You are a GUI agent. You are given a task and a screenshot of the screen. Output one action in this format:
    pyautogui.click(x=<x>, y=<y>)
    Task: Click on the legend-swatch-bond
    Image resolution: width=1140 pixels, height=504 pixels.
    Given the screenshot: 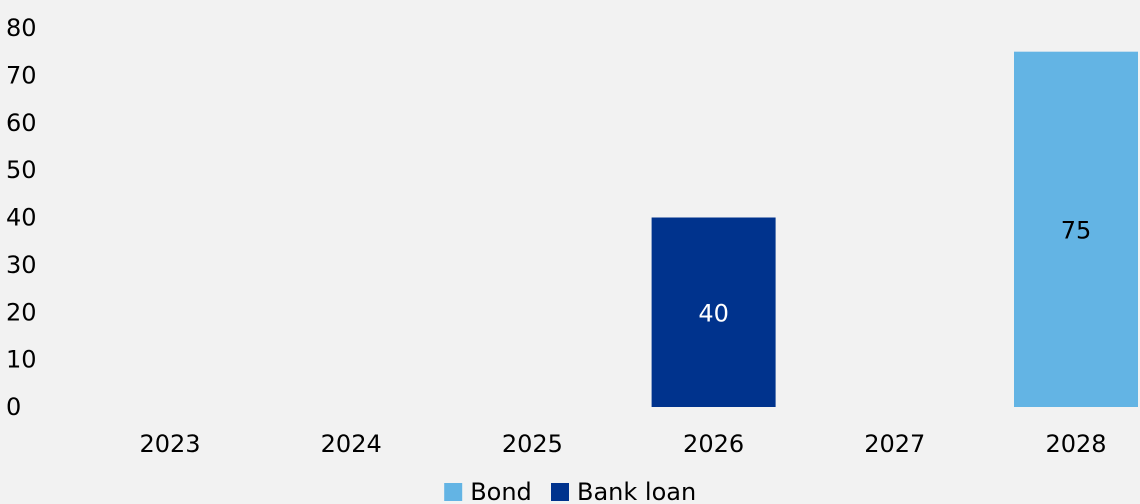 What is the action you would take?
    pyautogui.click(x=453, y=492)
    